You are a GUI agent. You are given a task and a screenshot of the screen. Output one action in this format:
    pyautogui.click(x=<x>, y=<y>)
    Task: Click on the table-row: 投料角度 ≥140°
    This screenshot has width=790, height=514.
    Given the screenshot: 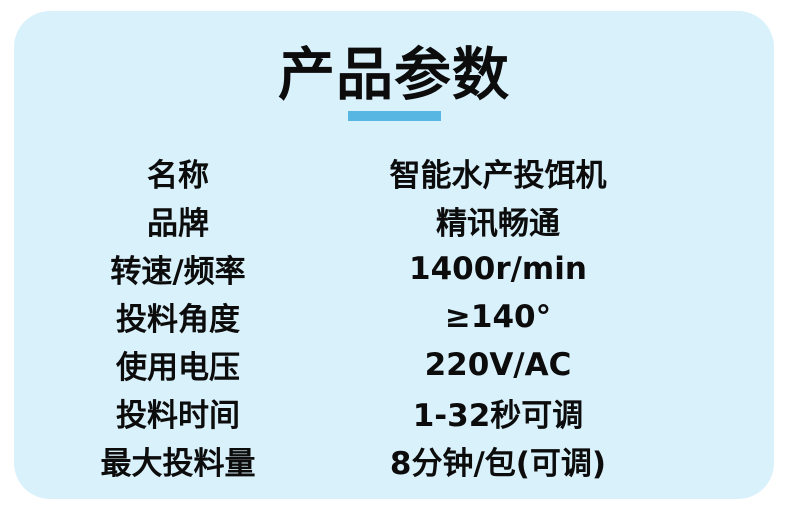 What is the action you would take?
    pyautogui.click(x=394, y=317)
    